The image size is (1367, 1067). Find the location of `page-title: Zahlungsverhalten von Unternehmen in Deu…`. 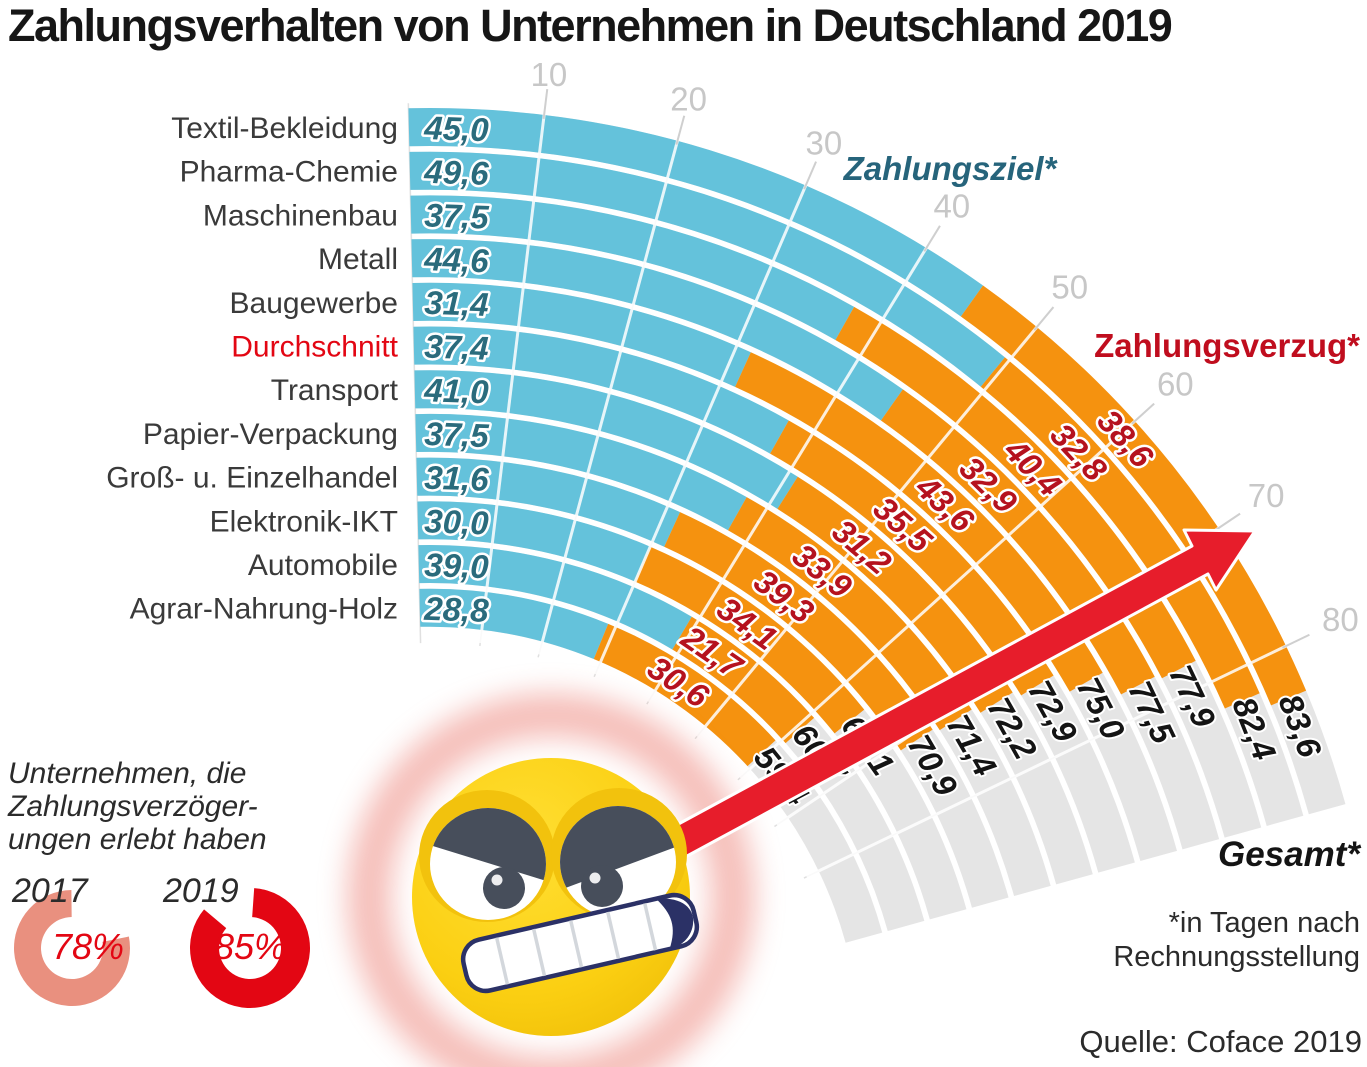

page-title: Zahlungsverhalten von Unternehmen in Deu… is located at coordinates (590, 25).